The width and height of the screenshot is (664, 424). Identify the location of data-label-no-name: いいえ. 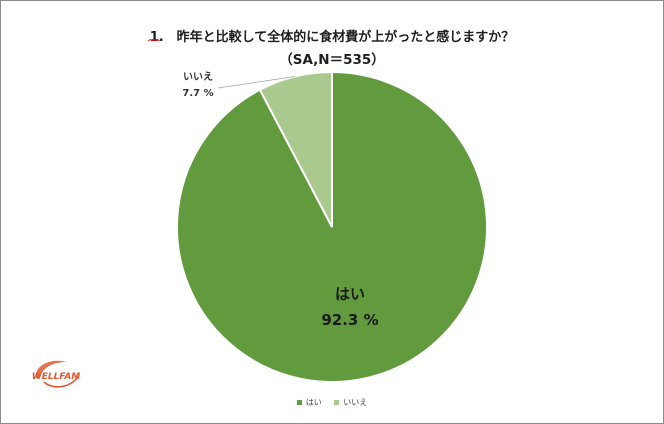
(198, 77).